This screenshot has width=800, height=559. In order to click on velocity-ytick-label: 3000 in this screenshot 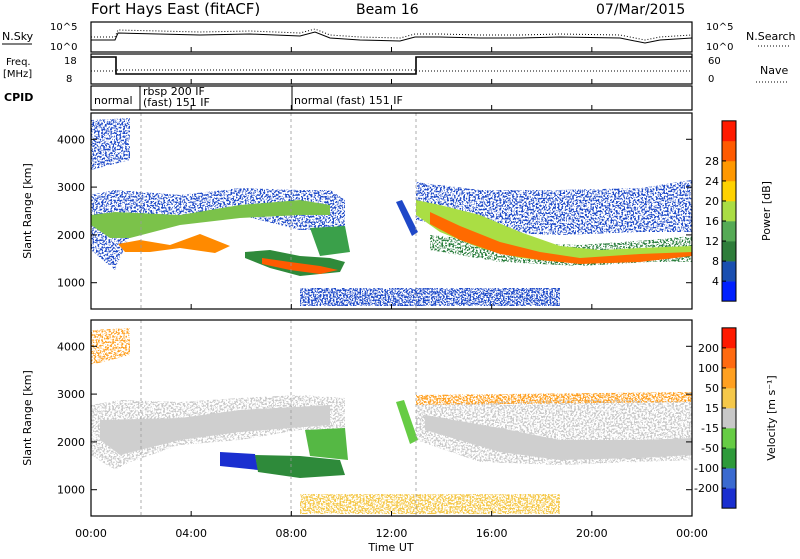, I will do `click(71, 394)`.